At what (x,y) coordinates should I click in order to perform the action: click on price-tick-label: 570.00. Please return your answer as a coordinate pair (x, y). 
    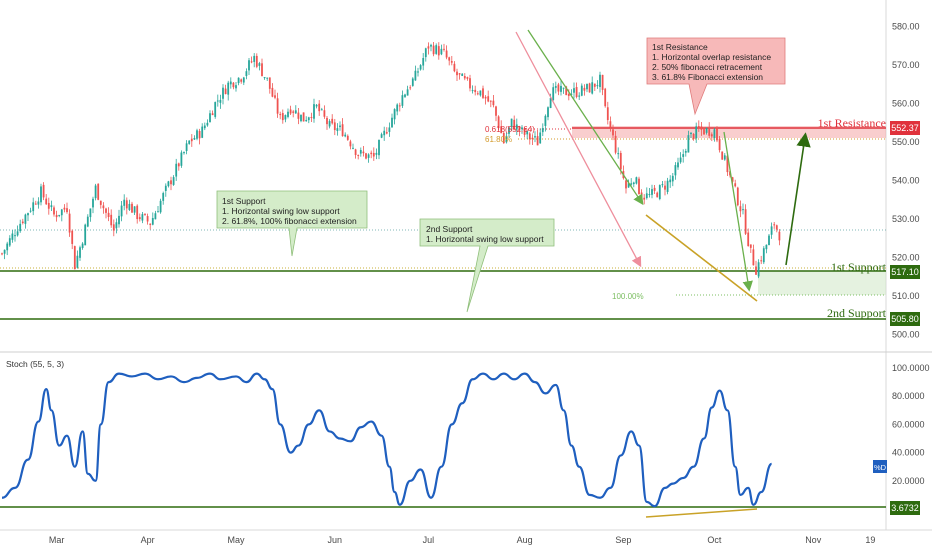
    Looking at the image, I should click on (906, 65).